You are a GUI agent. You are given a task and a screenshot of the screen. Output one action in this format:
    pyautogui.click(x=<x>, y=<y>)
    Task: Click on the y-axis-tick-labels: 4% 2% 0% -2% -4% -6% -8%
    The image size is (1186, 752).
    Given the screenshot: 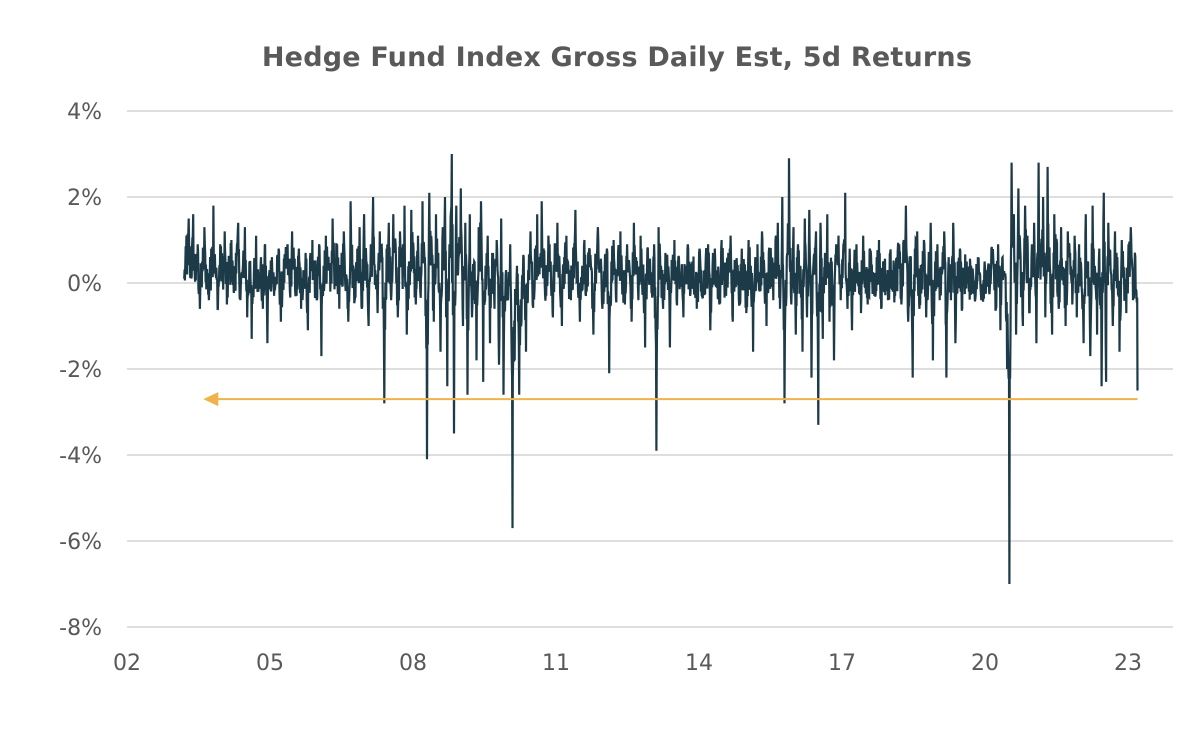 What is the action you would take?
    pyautogui.click(x=80, y=370)
    